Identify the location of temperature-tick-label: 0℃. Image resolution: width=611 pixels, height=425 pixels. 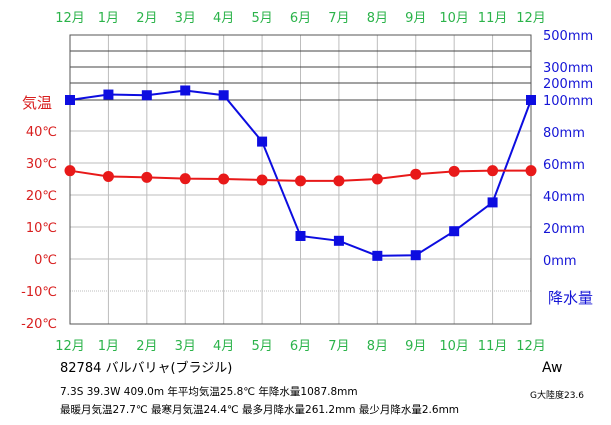
(45, 260).